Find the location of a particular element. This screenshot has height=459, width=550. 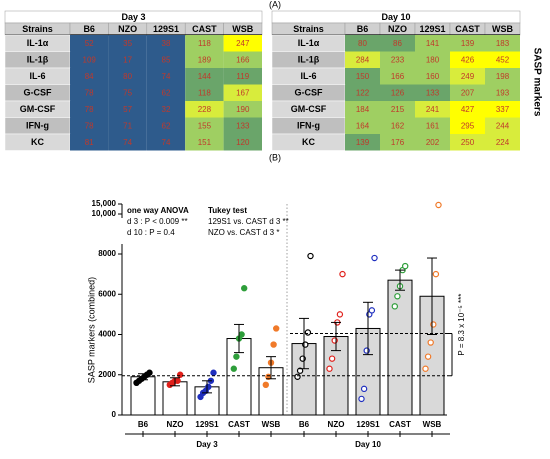

p-value: P = 8.3 x 10⁻⁵ *** is located at coordinates (461, 325).